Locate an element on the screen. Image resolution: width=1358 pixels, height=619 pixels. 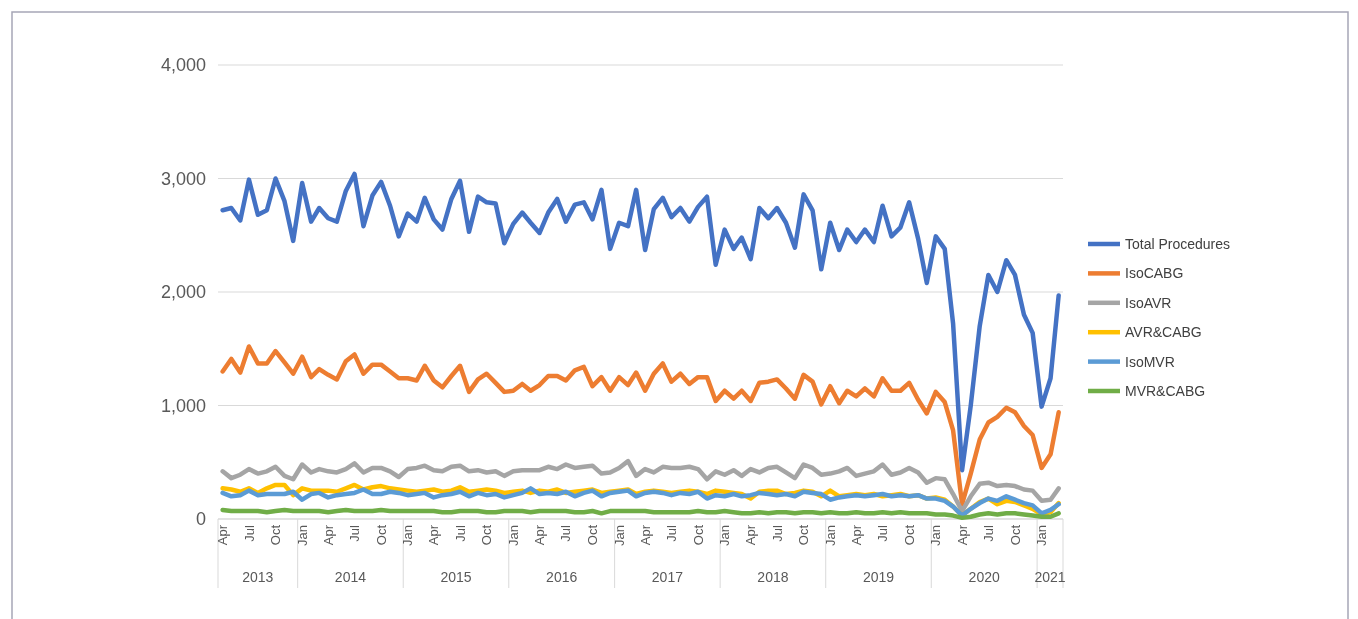
y-tick-label: 4,000 is located at coordinates (183, 65).